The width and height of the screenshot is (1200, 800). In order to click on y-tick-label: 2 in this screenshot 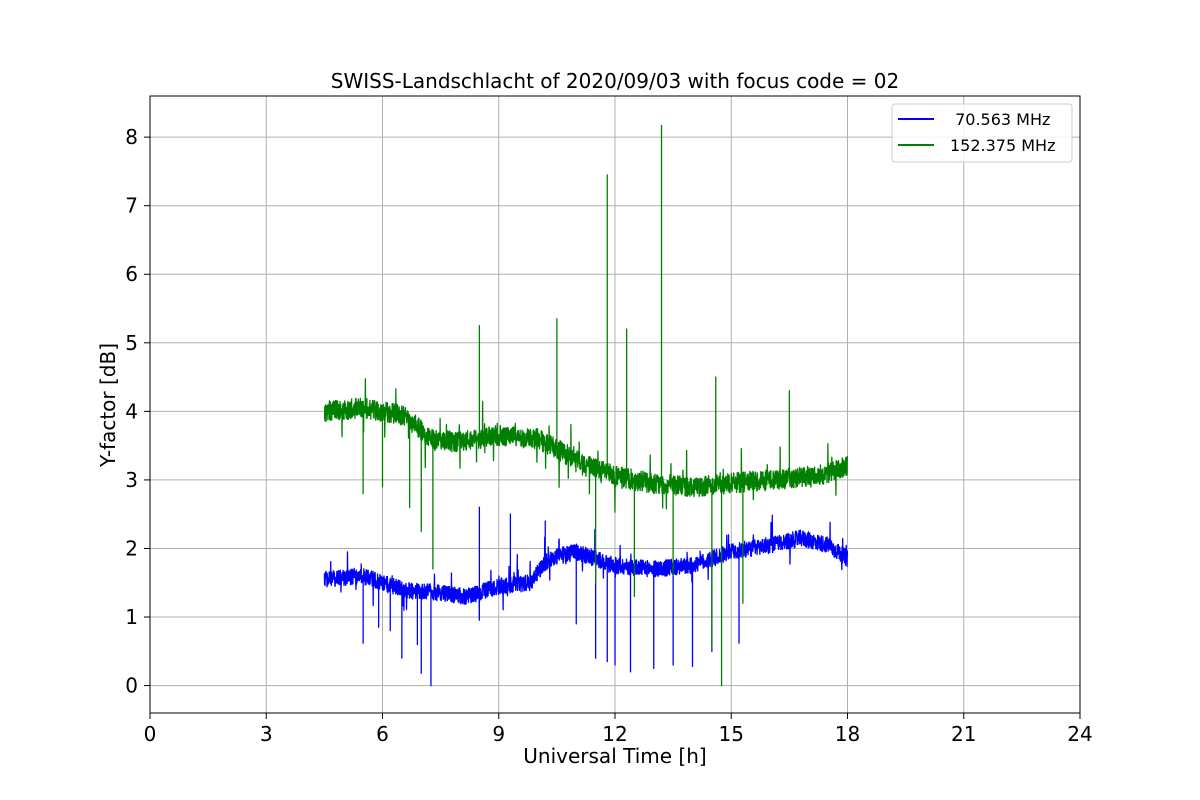, I will do `click(131, 548)`.